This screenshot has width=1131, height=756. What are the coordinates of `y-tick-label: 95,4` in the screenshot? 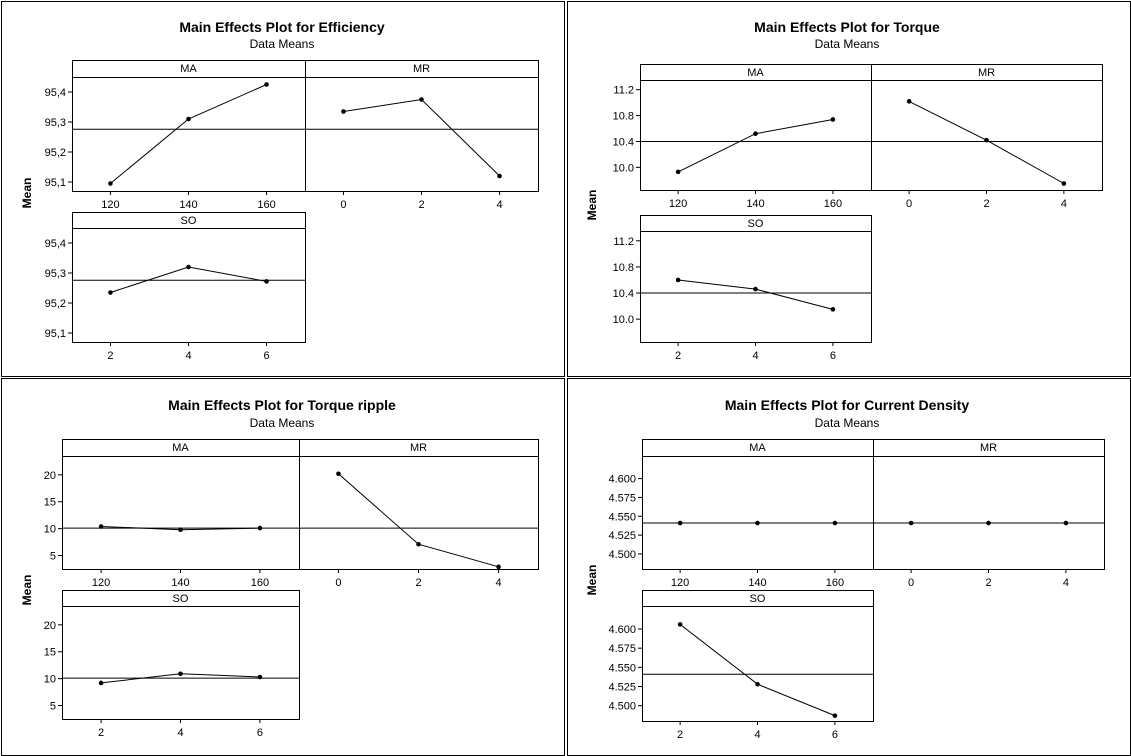 It's located at (55, 244).